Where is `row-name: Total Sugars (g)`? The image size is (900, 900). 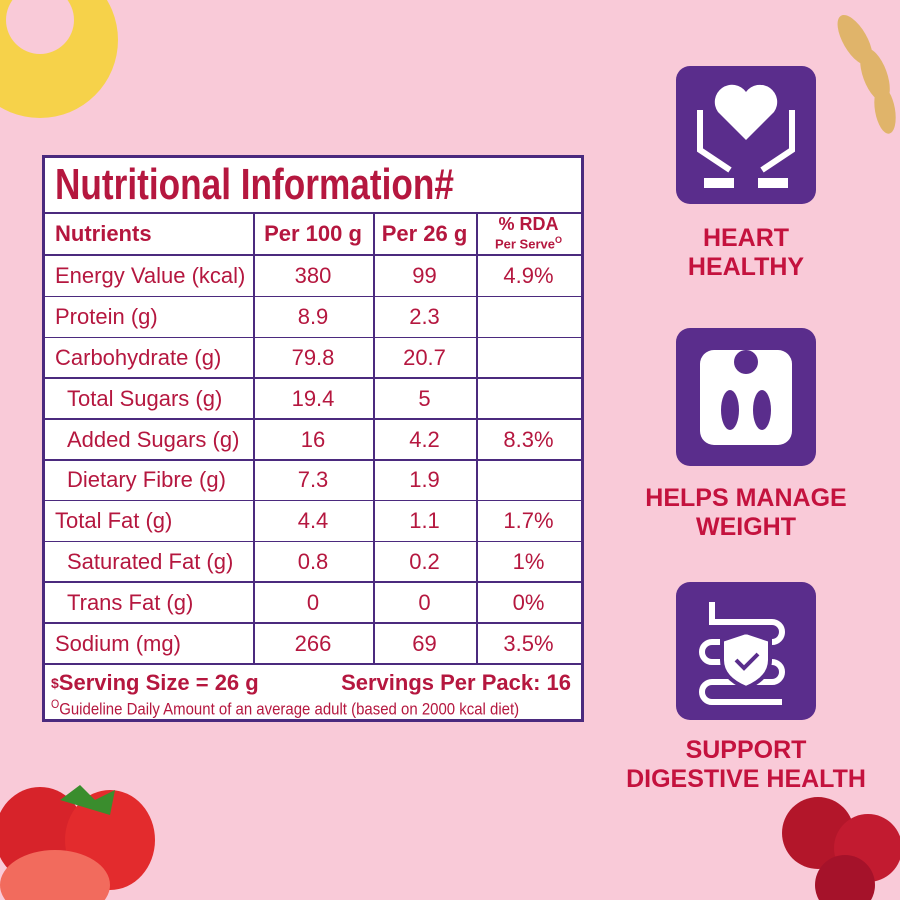
row-name: Total Sugars (g) is located at coordinates (145, 398).